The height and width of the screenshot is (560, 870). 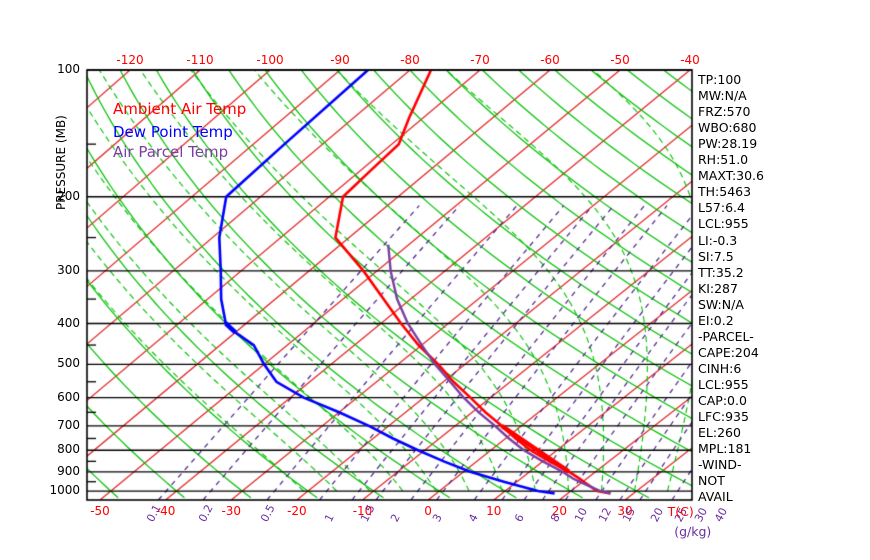 What do you see at coordinates (721, 304) in the screenshot?
I see `parameter-14: SW:N/A` at bounding box center [721, 304].